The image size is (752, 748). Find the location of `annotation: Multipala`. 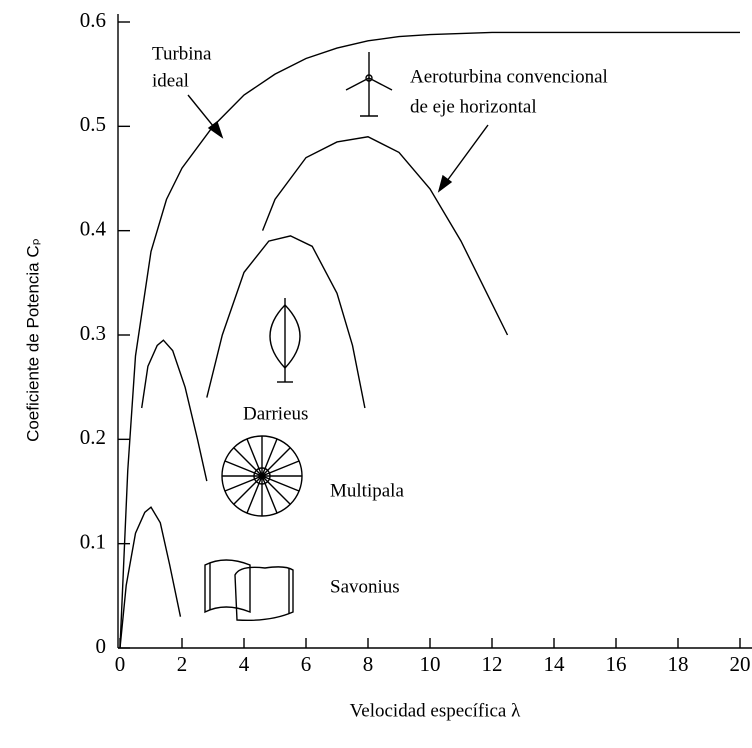

annotation: Multipala is located at coordinates (367, 490).